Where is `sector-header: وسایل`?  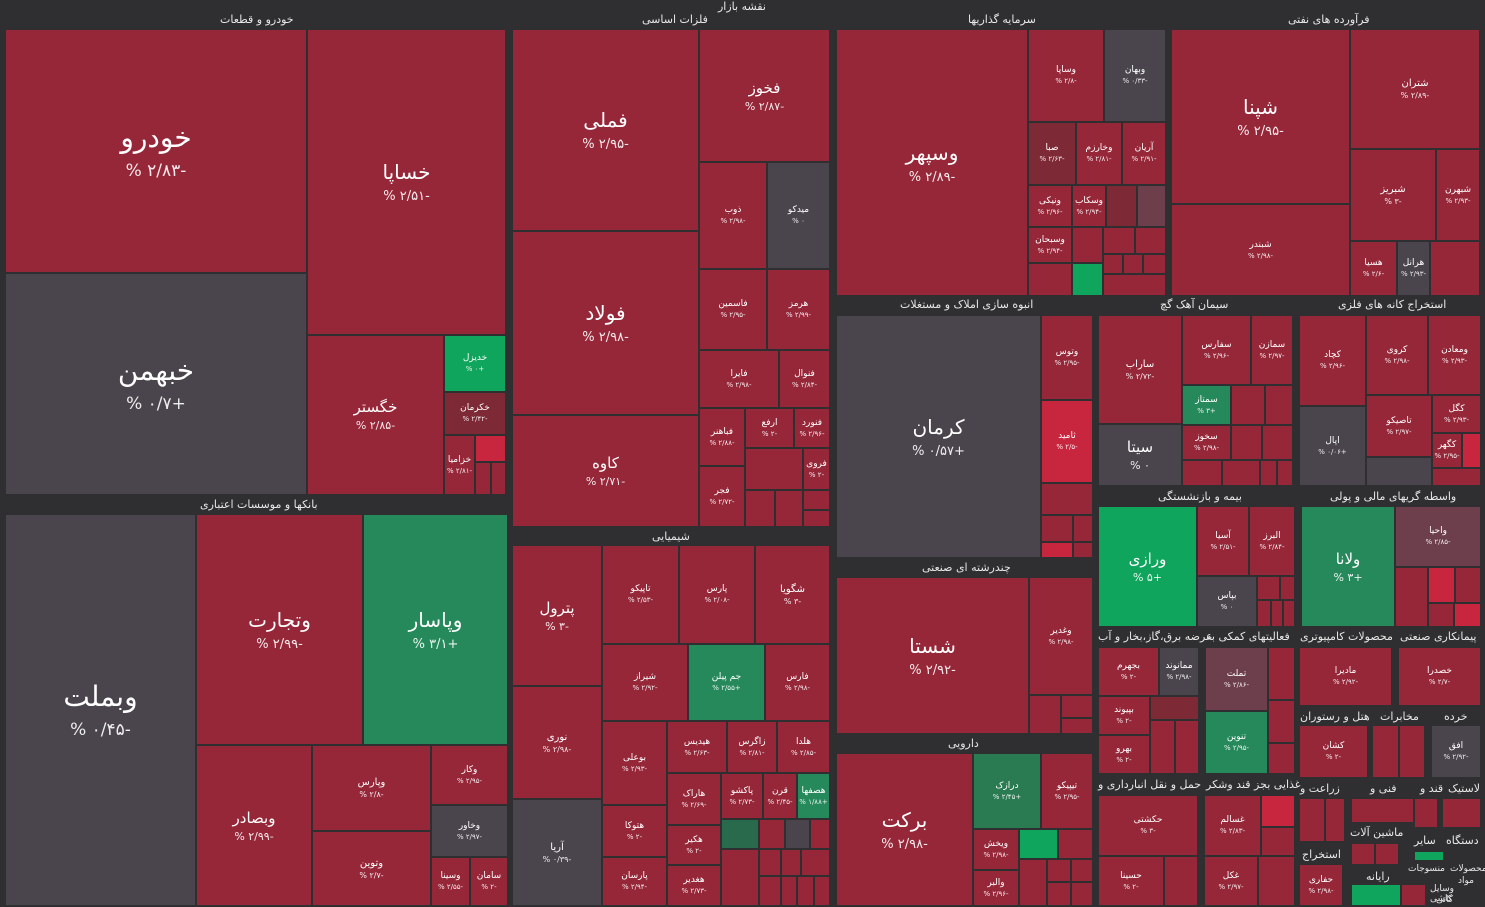 sector-header: وسایل is located at coordinates (1442, 889).